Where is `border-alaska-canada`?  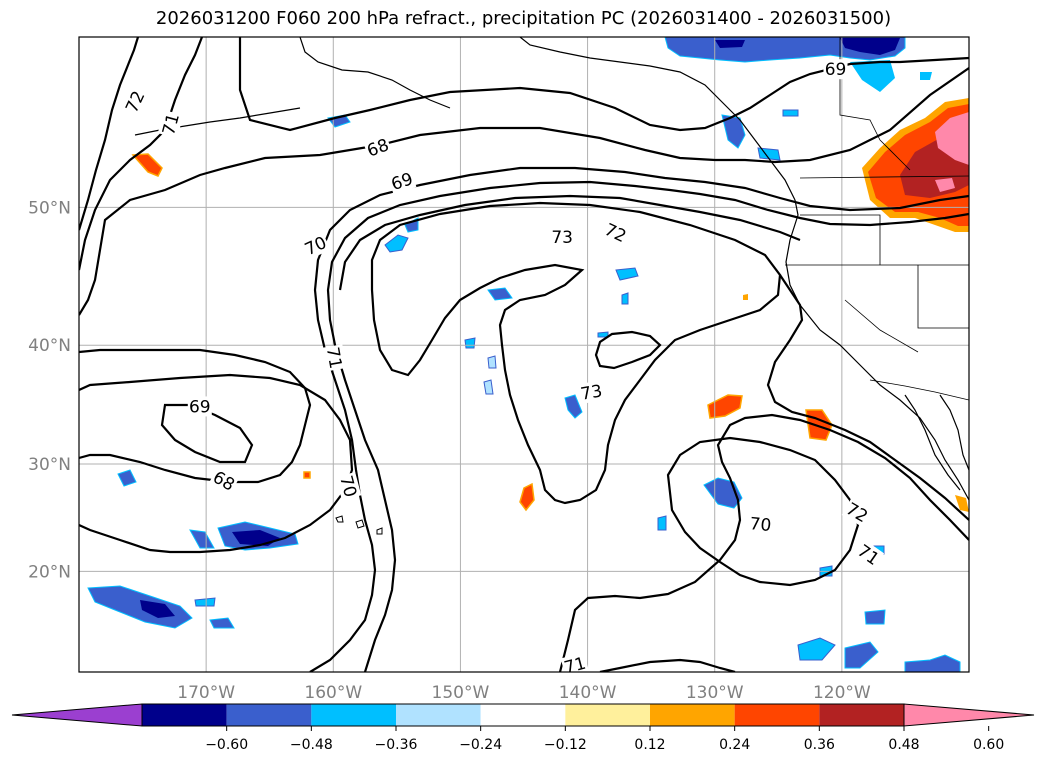
border-alaska-canada is located at coordinates (875, 104).